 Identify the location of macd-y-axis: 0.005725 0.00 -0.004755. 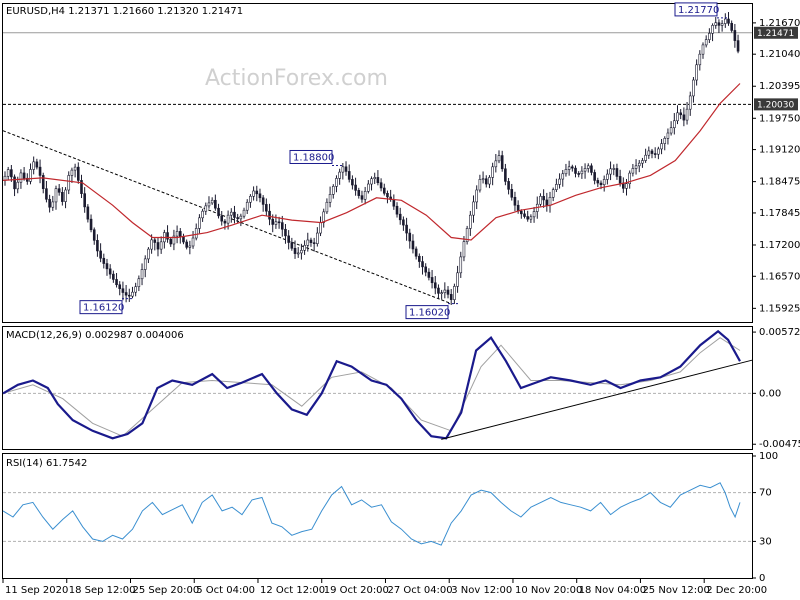
(776, 388).